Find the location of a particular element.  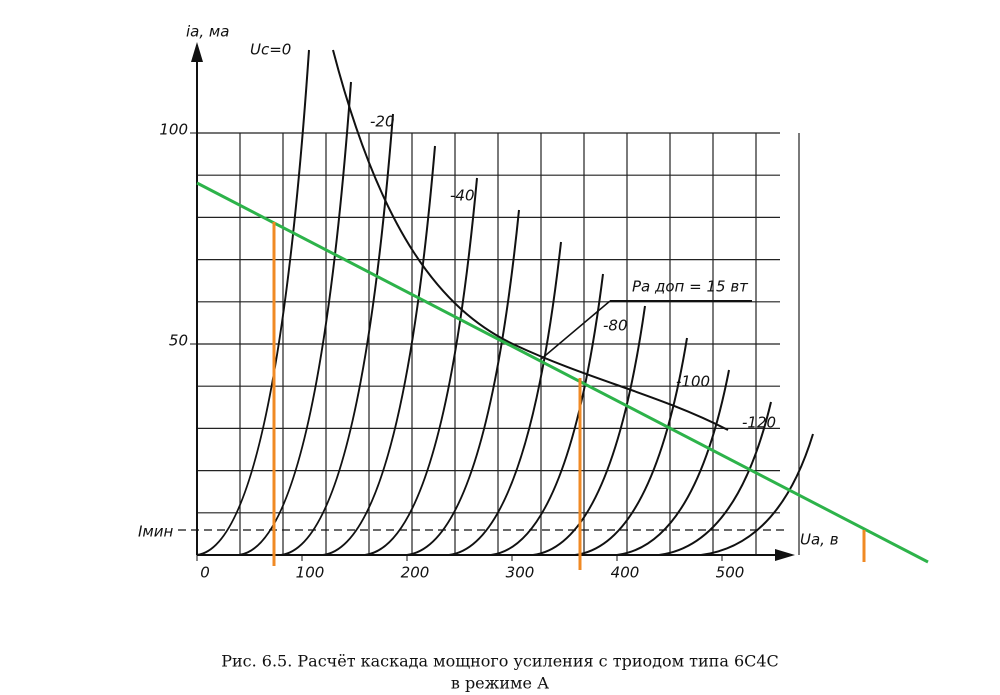

x-tick-label: 300 is located at coordinates (520, 573).